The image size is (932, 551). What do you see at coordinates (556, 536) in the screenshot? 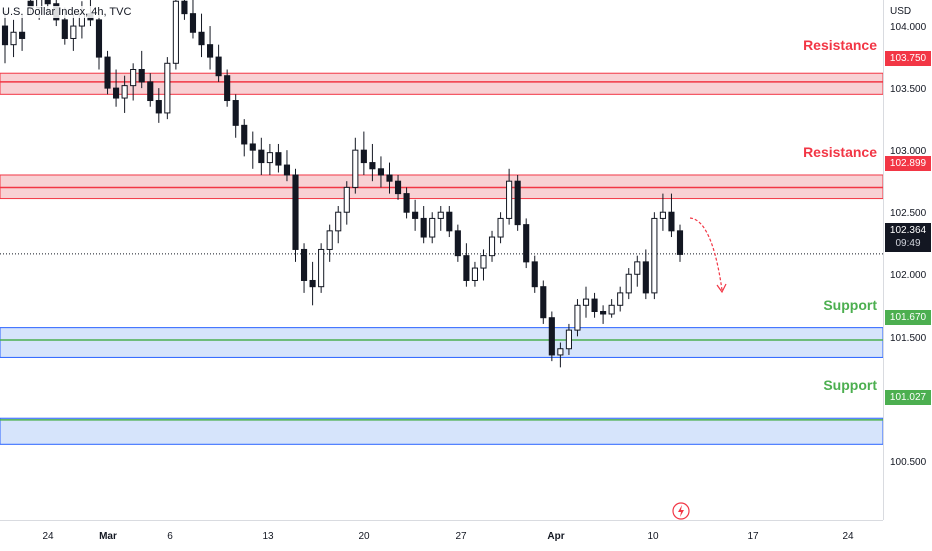
I see `time-tick: Apr` at bounding box center [556, 536].